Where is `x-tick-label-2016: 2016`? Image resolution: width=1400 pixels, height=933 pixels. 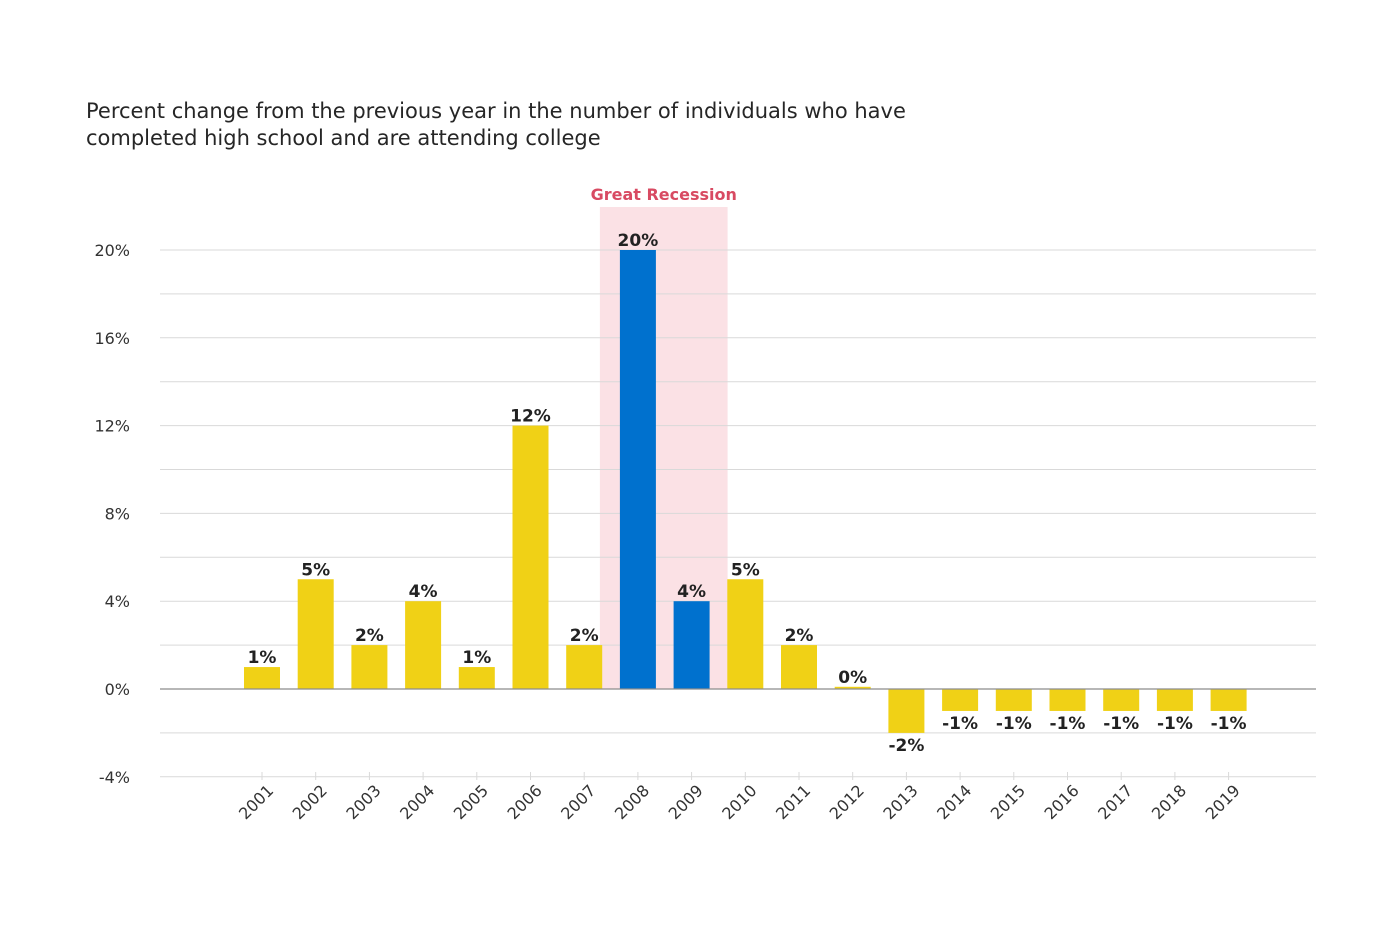 x-tick-label-2016: 2016 is located at coordinates (1061, 802).